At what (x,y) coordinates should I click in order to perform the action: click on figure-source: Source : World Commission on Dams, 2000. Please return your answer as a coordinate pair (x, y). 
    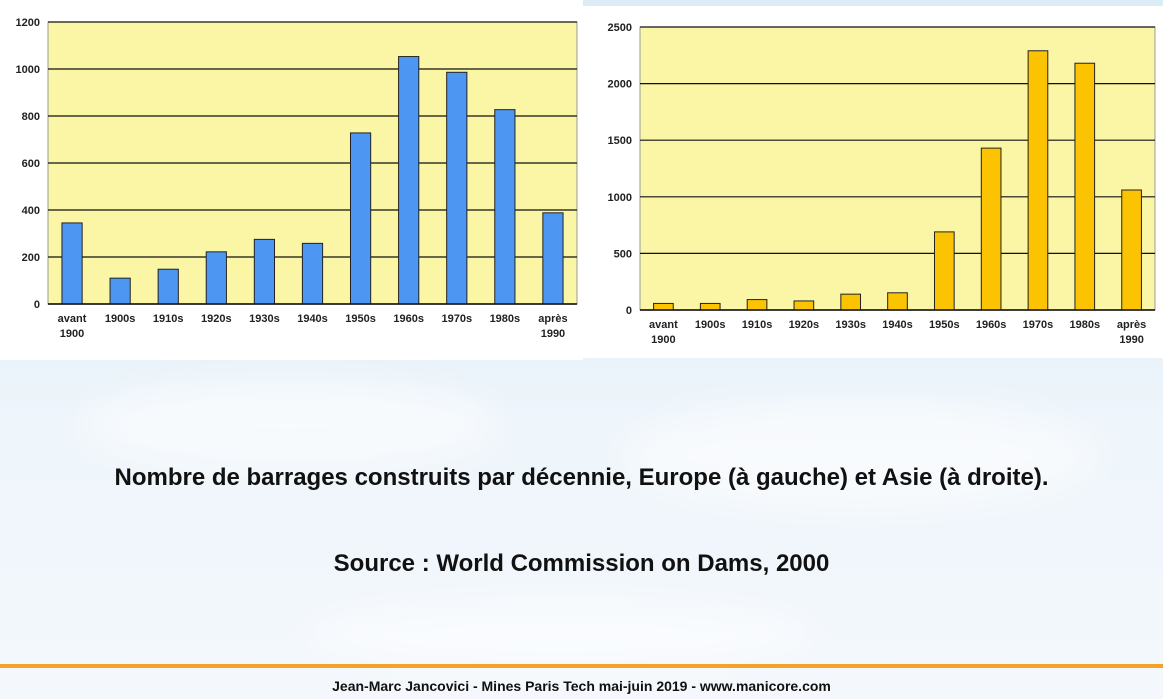
    Looking at the image, I should click on (581, 563).